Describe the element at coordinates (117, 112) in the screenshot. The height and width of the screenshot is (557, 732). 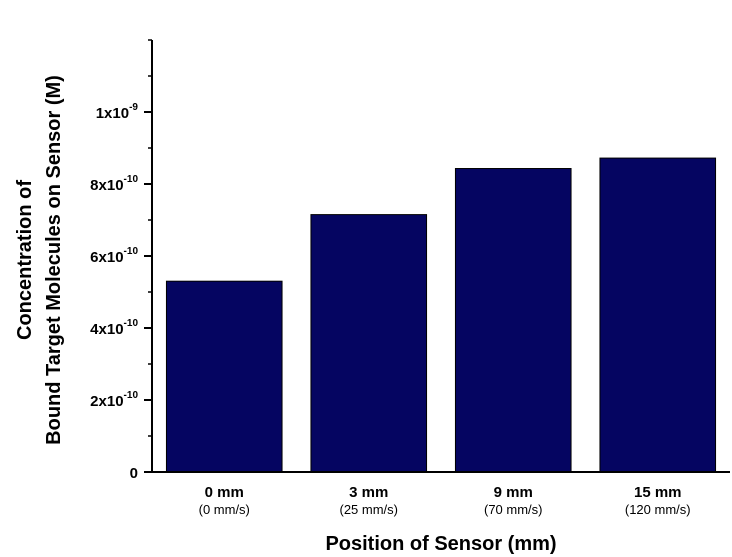
I see `y-tick-label-5: 1x10⁻⁹` at that location.